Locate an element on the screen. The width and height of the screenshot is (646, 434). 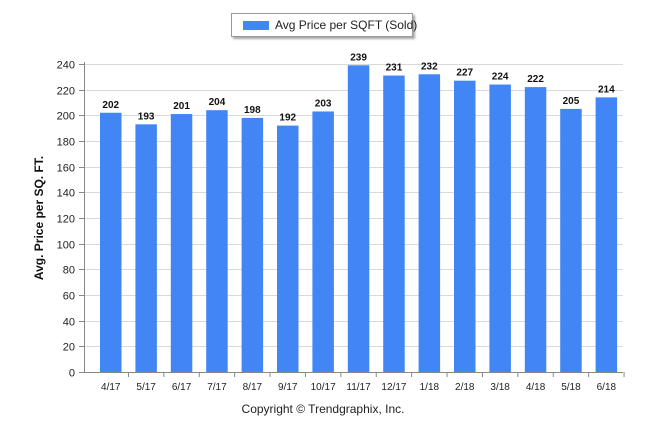
x-tick-label: 4/18 is located at coordinates (536, 387).